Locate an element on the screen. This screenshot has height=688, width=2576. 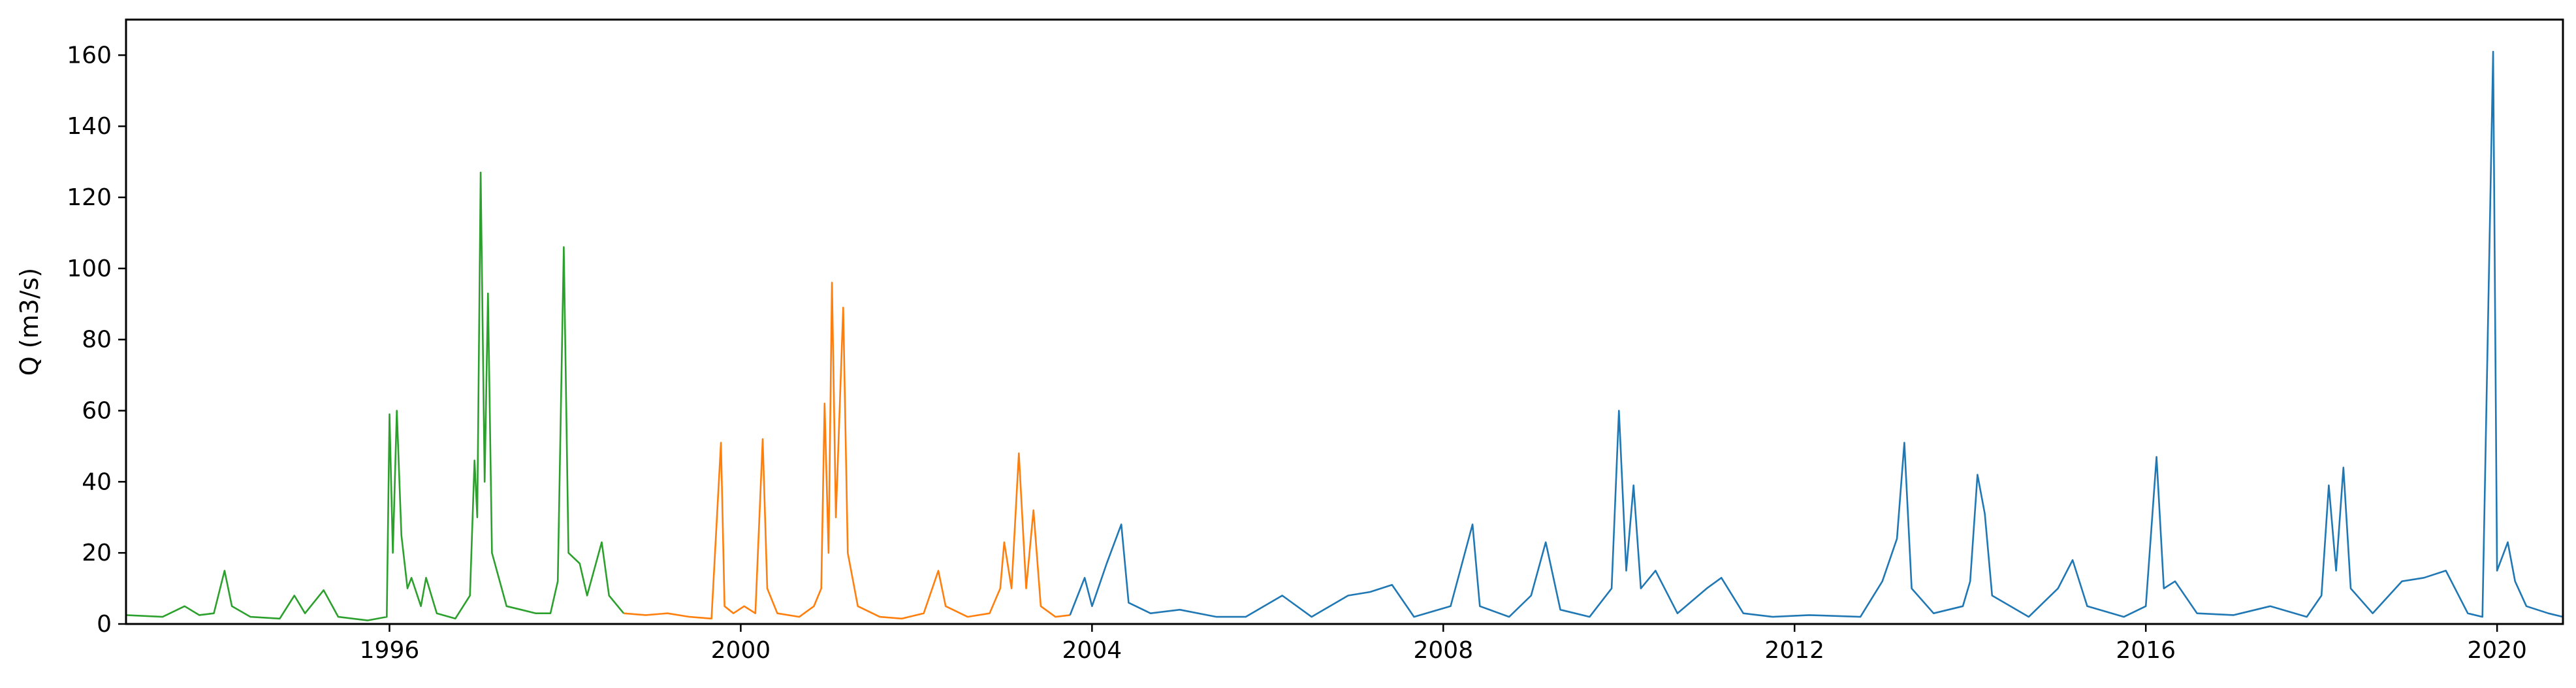
y-axis-ticks: 0 20 40 60 80 100 120 140 160 is located at coordinates (97, 340).